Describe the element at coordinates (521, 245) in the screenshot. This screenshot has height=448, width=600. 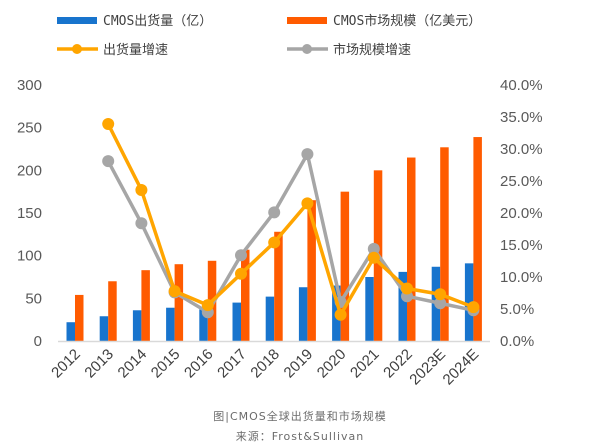
I see `right-tick-label: 15.0%` at that location.